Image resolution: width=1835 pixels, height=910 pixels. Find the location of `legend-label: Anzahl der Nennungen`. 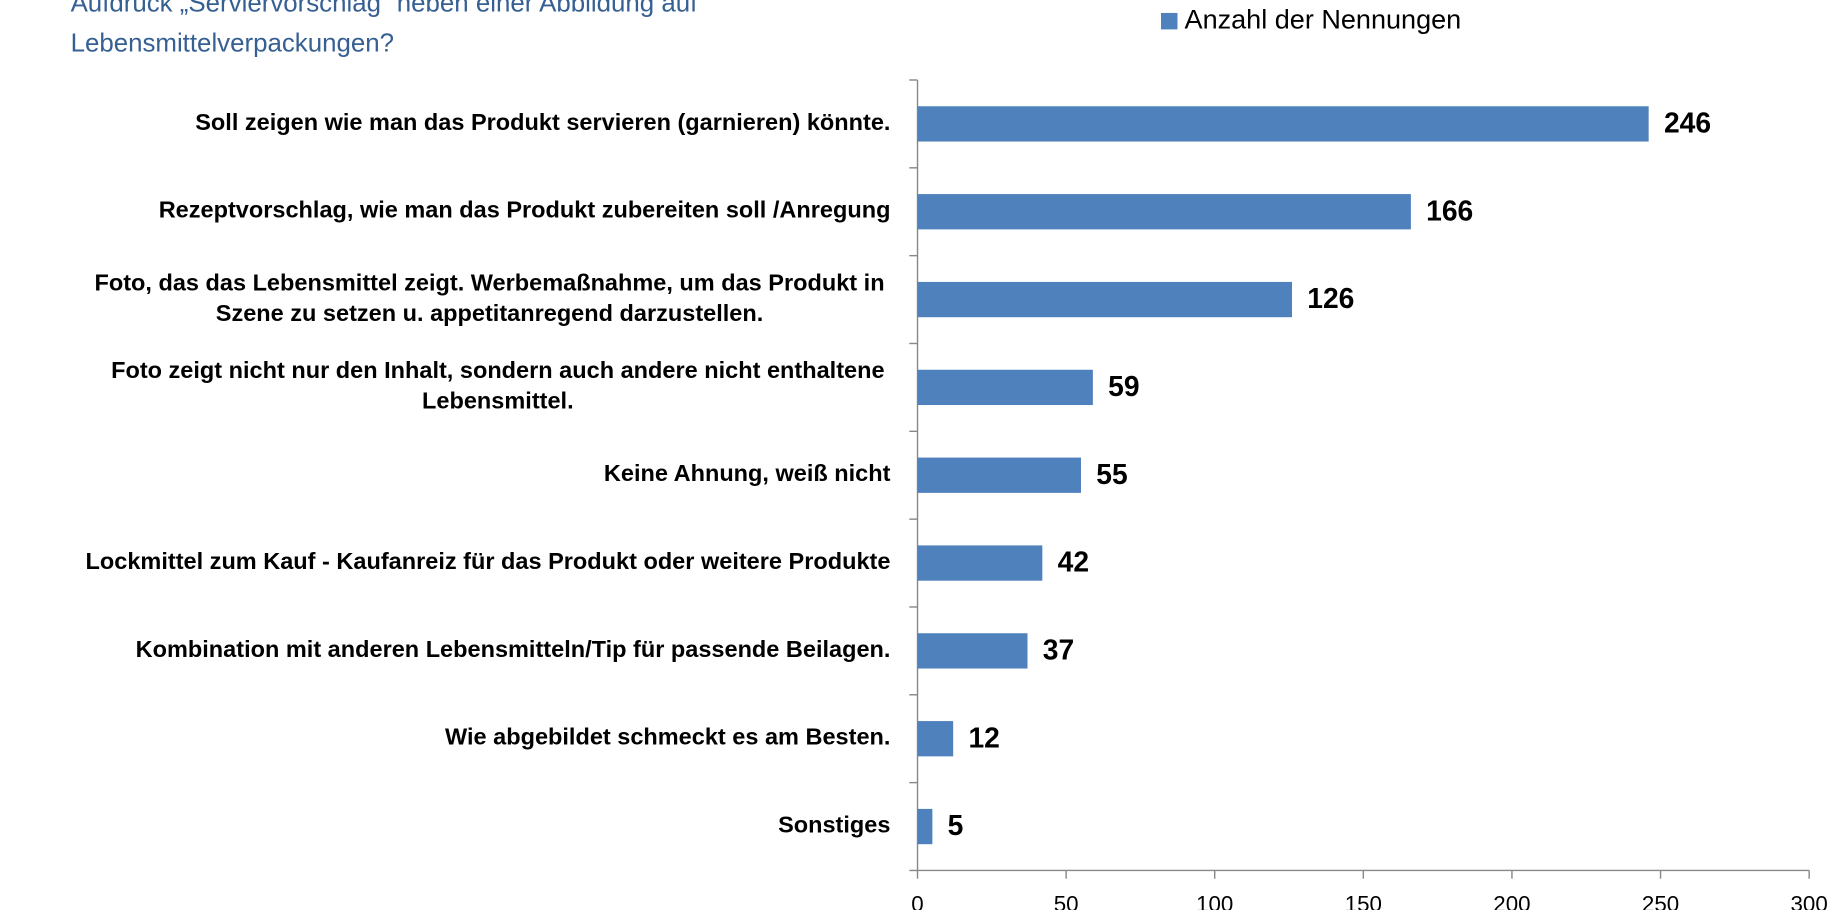

legend-label: Anzahl der Nennungen is located at coordinates (1323, 19).